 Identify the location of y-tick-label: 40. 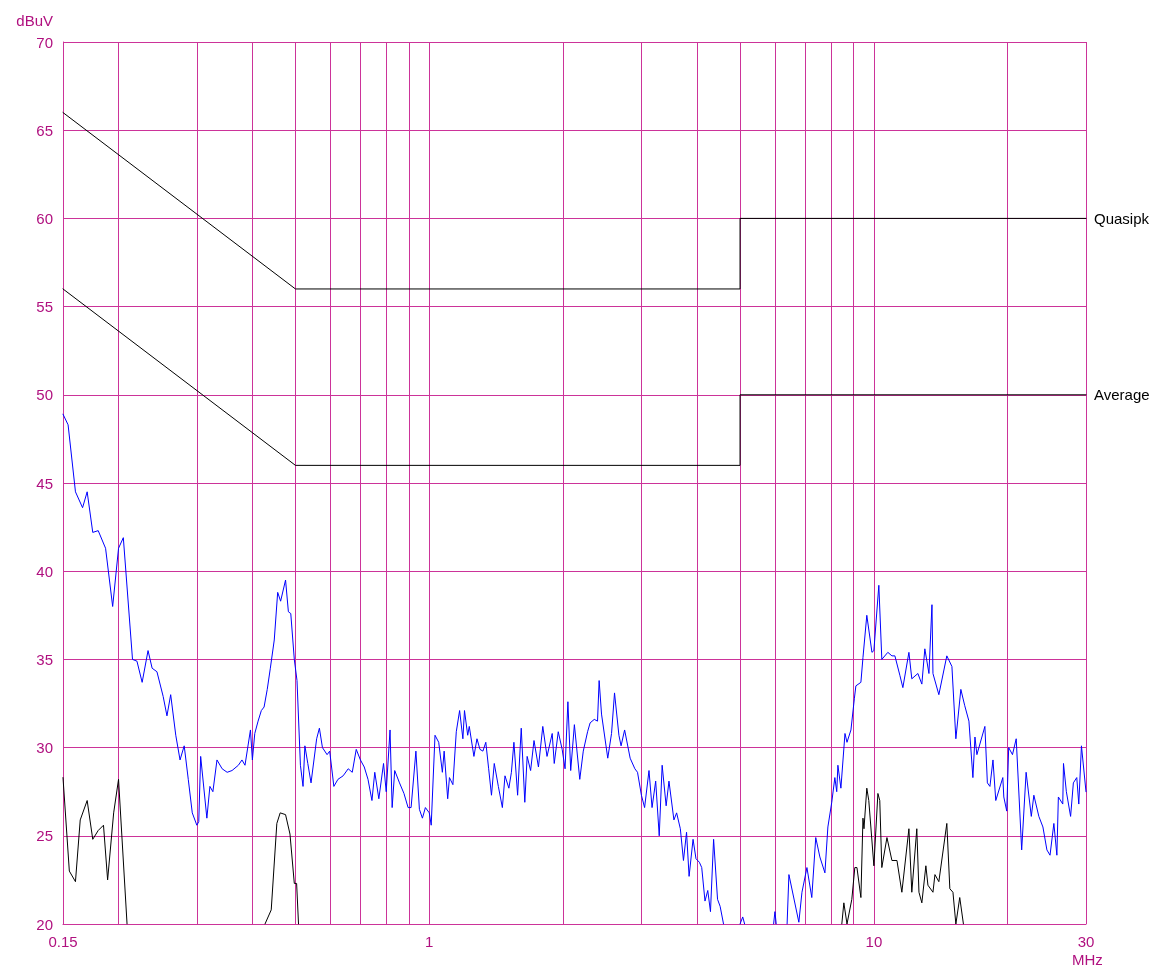
(44, 571).